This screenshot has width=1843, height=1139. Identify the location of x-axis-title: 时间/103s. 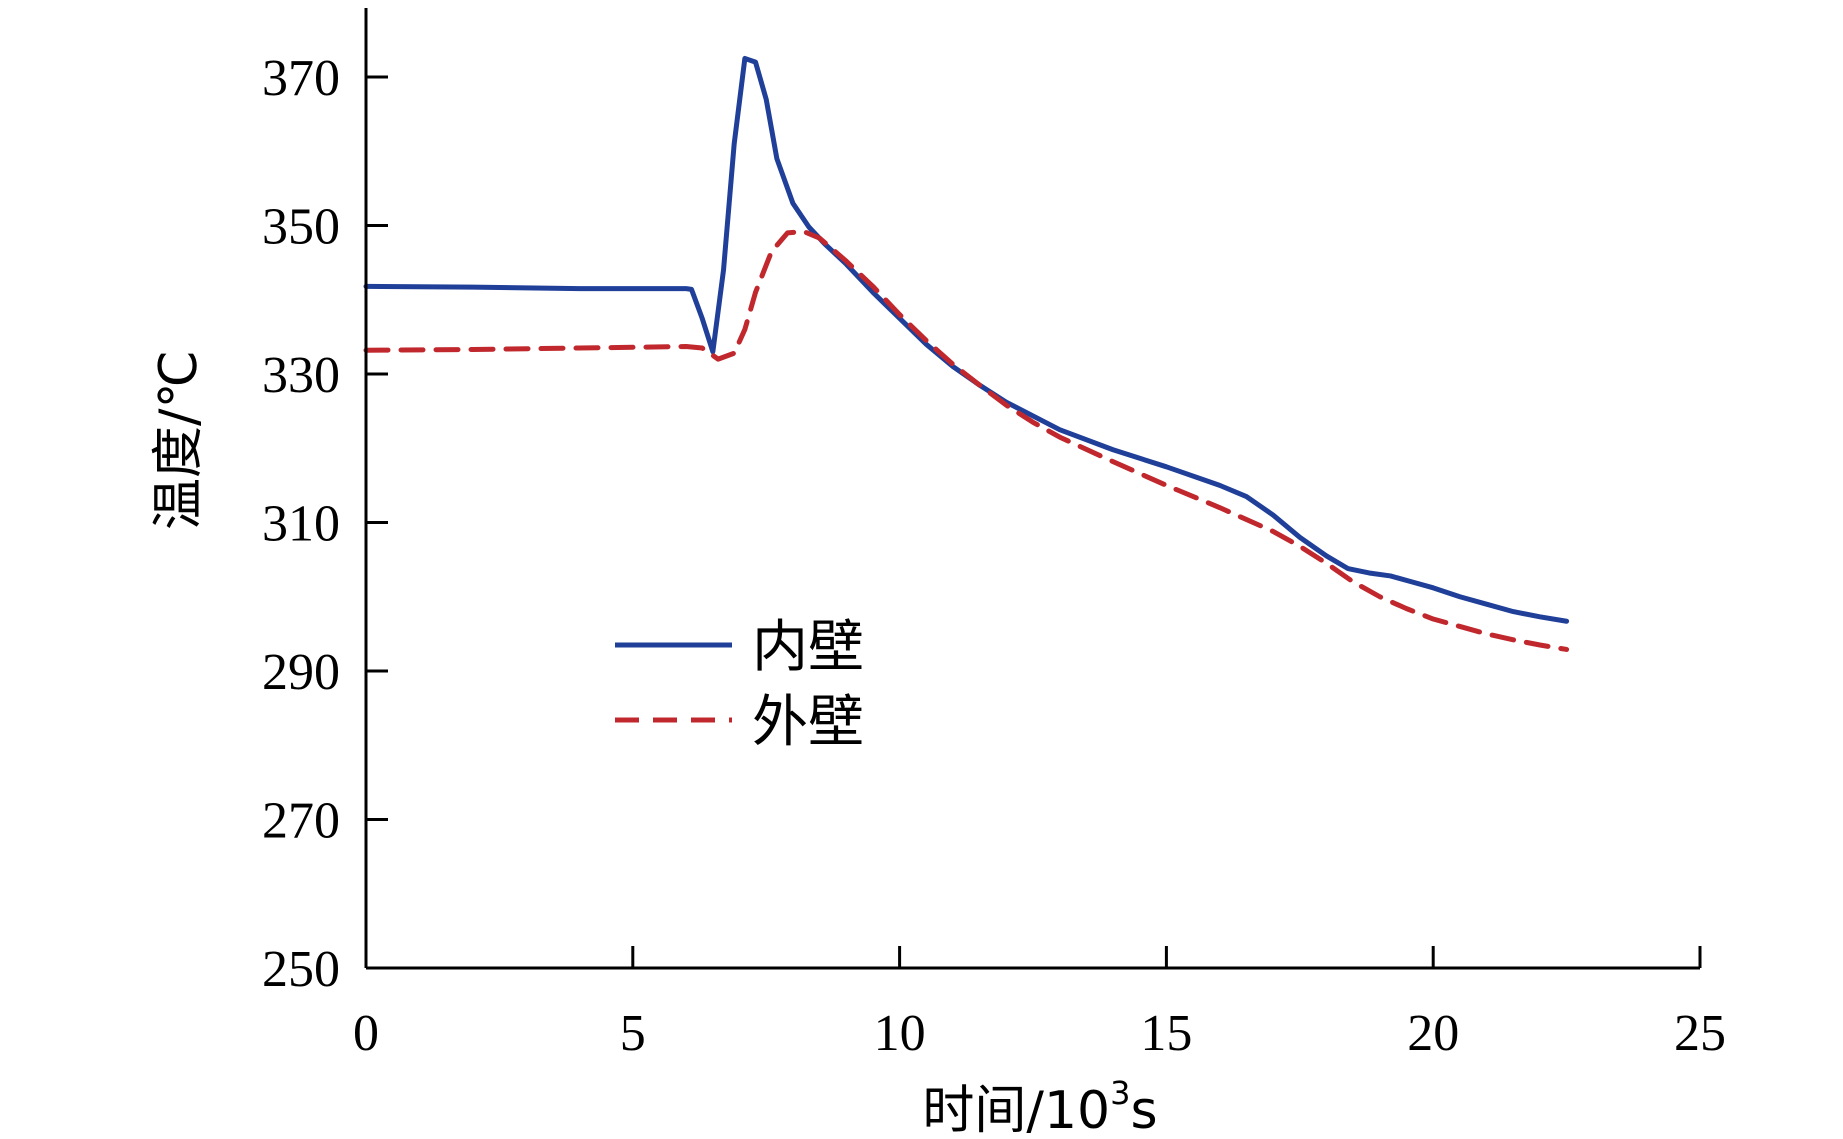
(1039, 1106).